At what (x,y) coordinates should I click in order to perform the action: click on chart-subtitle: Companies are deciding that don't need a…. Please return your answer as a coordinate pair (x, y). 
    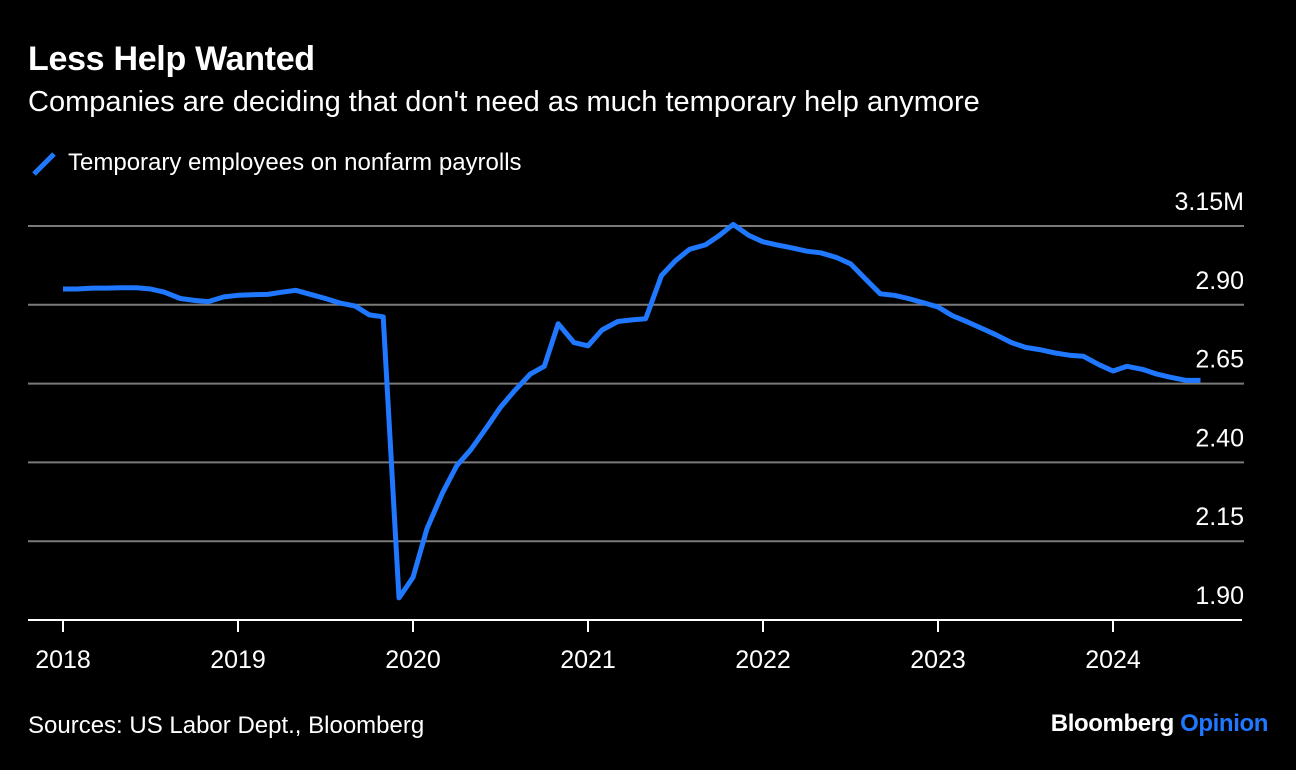
    Looking at the image, I should click on (504, 102).